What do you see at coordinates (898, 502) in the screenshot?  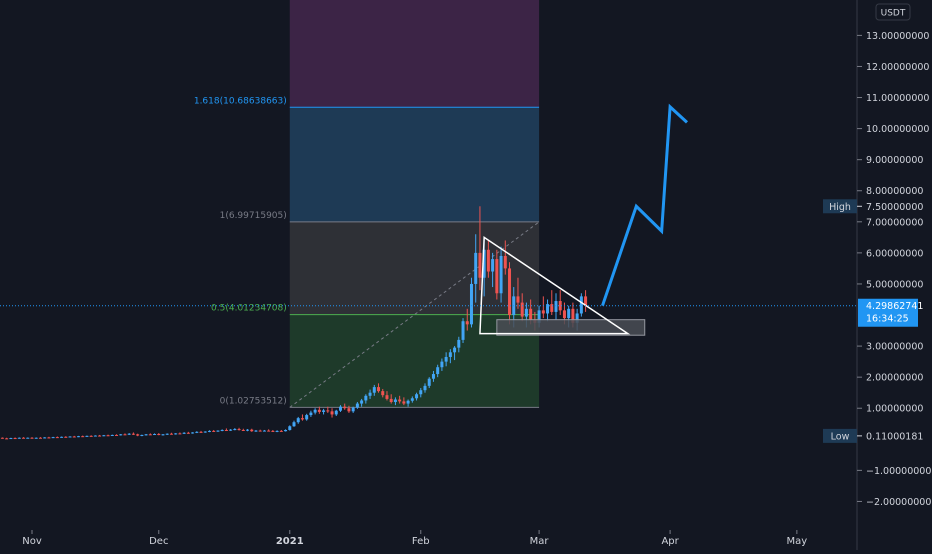 I see `price-tick-label: −2.00000000` at bounding box center [898, 502].